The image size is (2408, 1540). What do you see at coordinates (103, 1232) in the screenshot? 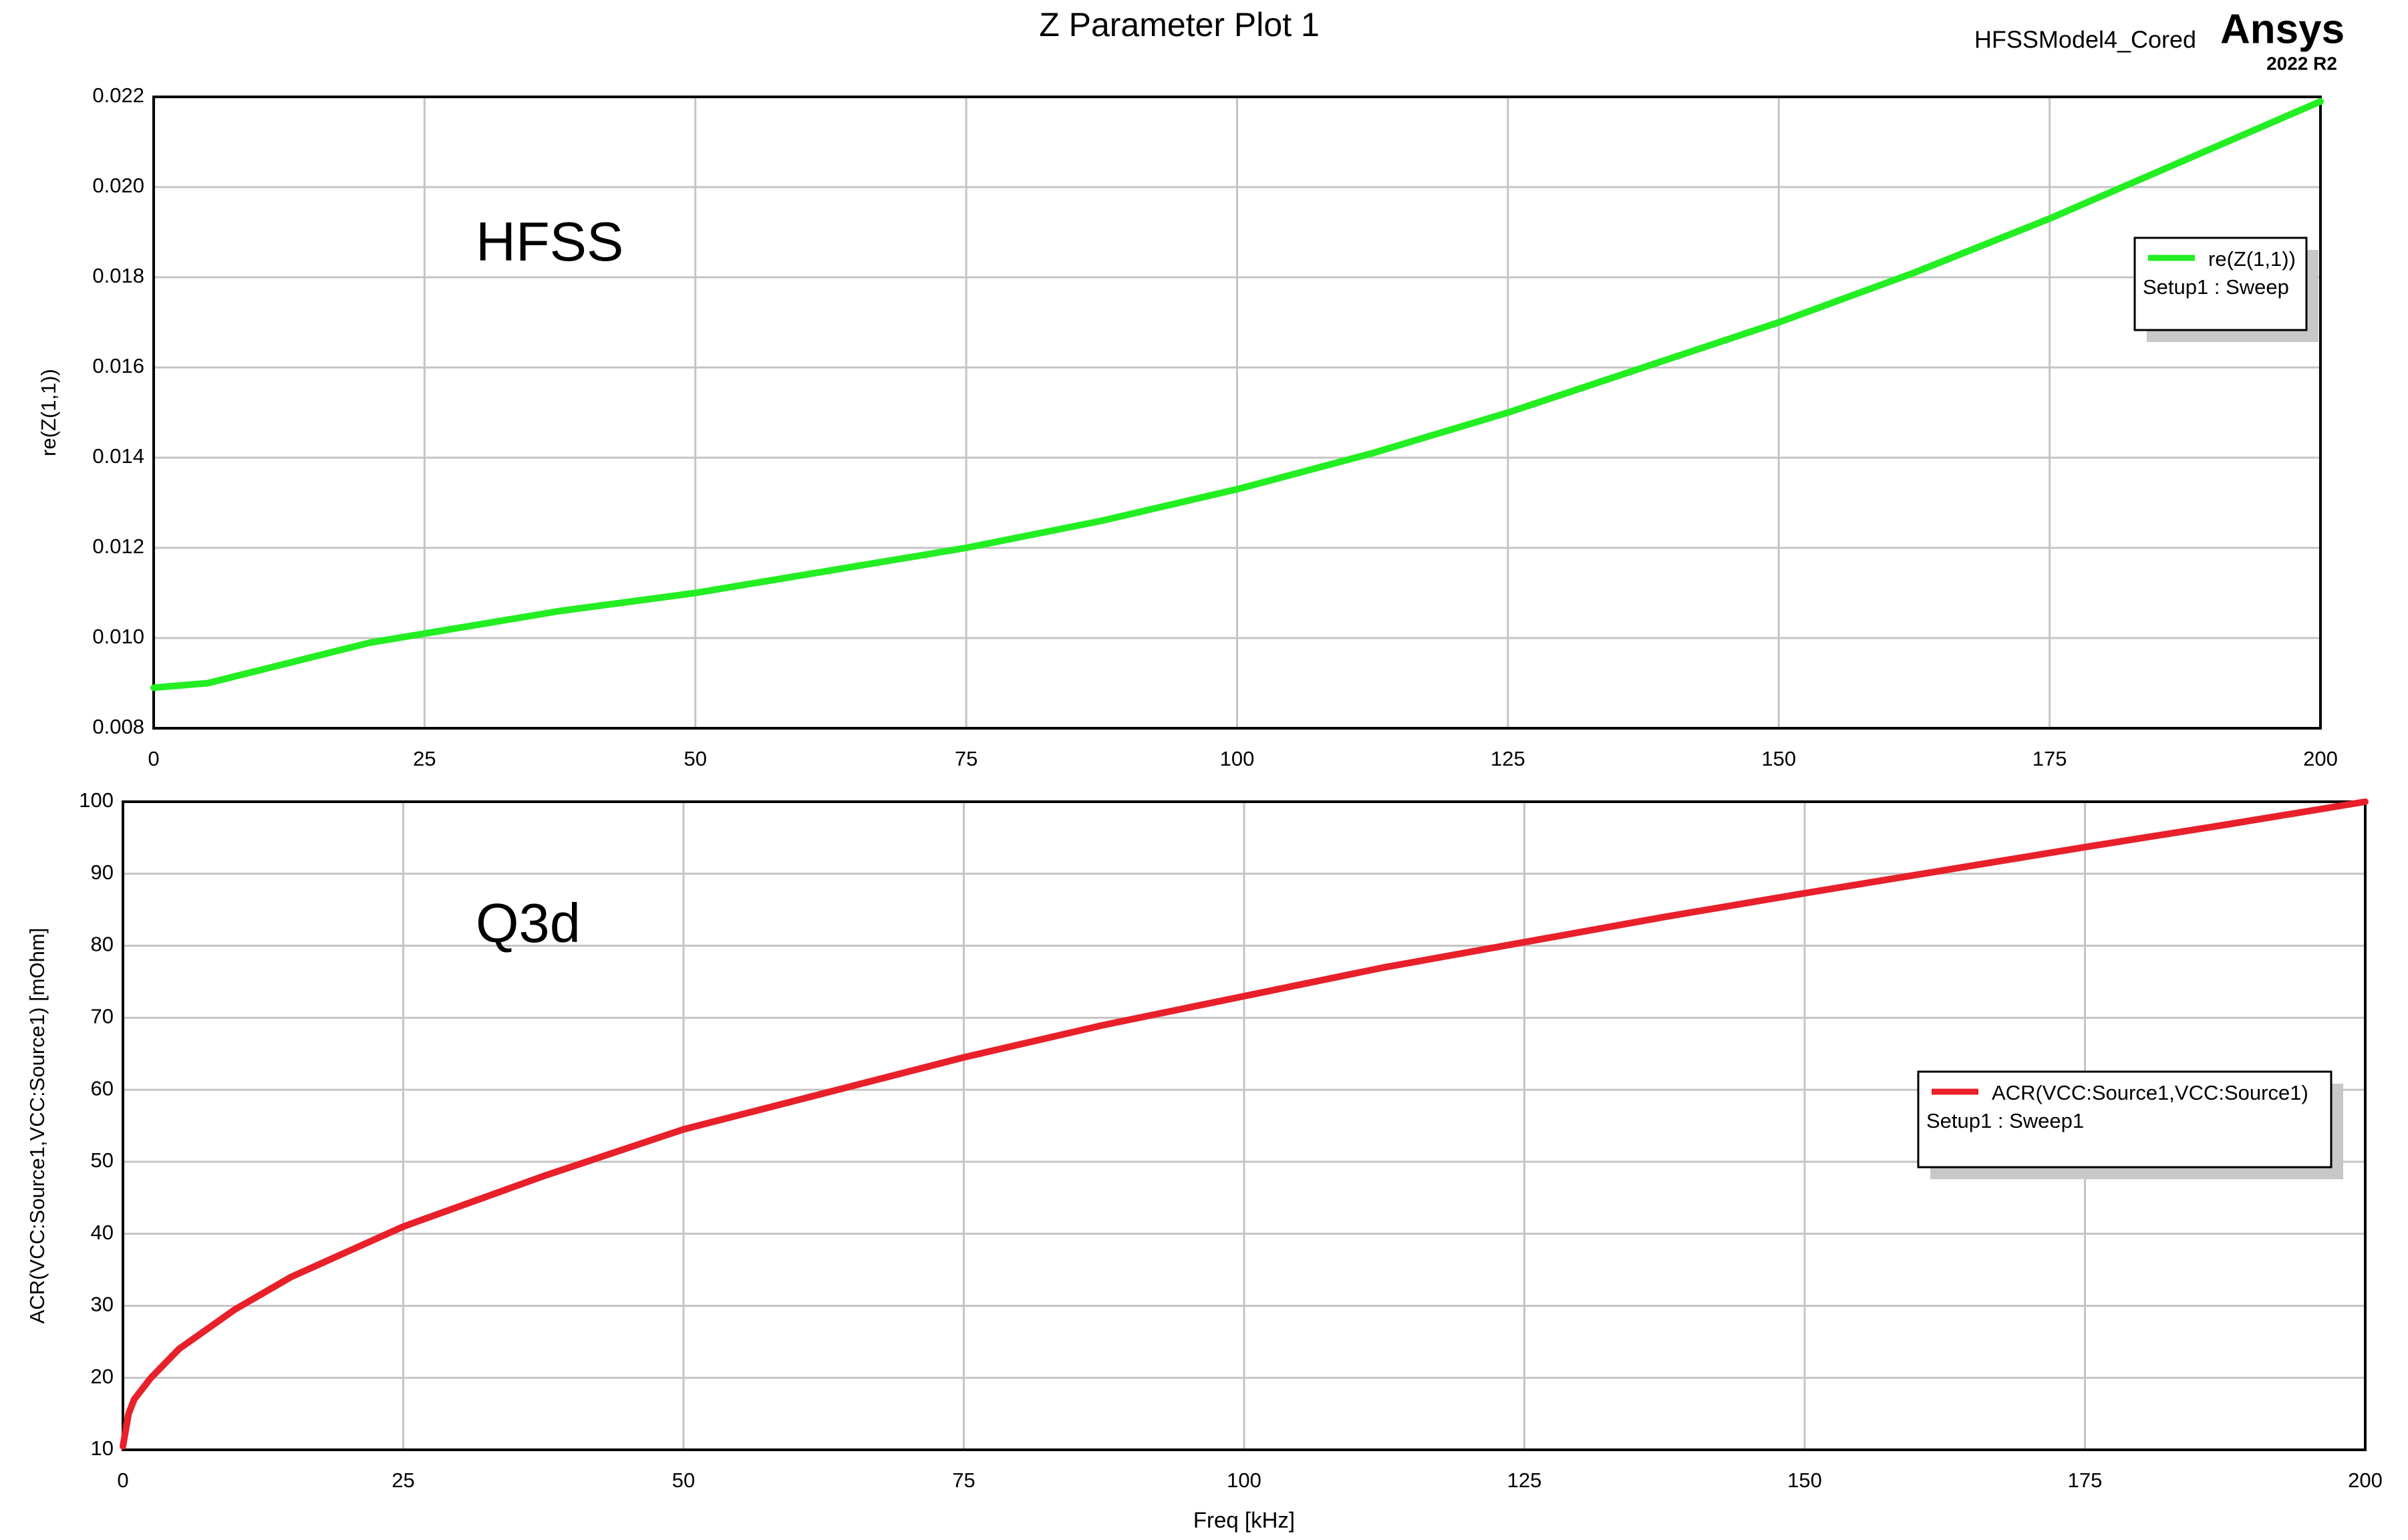
I see `y-tick-label: 40` at bounding box center [103, 1232].